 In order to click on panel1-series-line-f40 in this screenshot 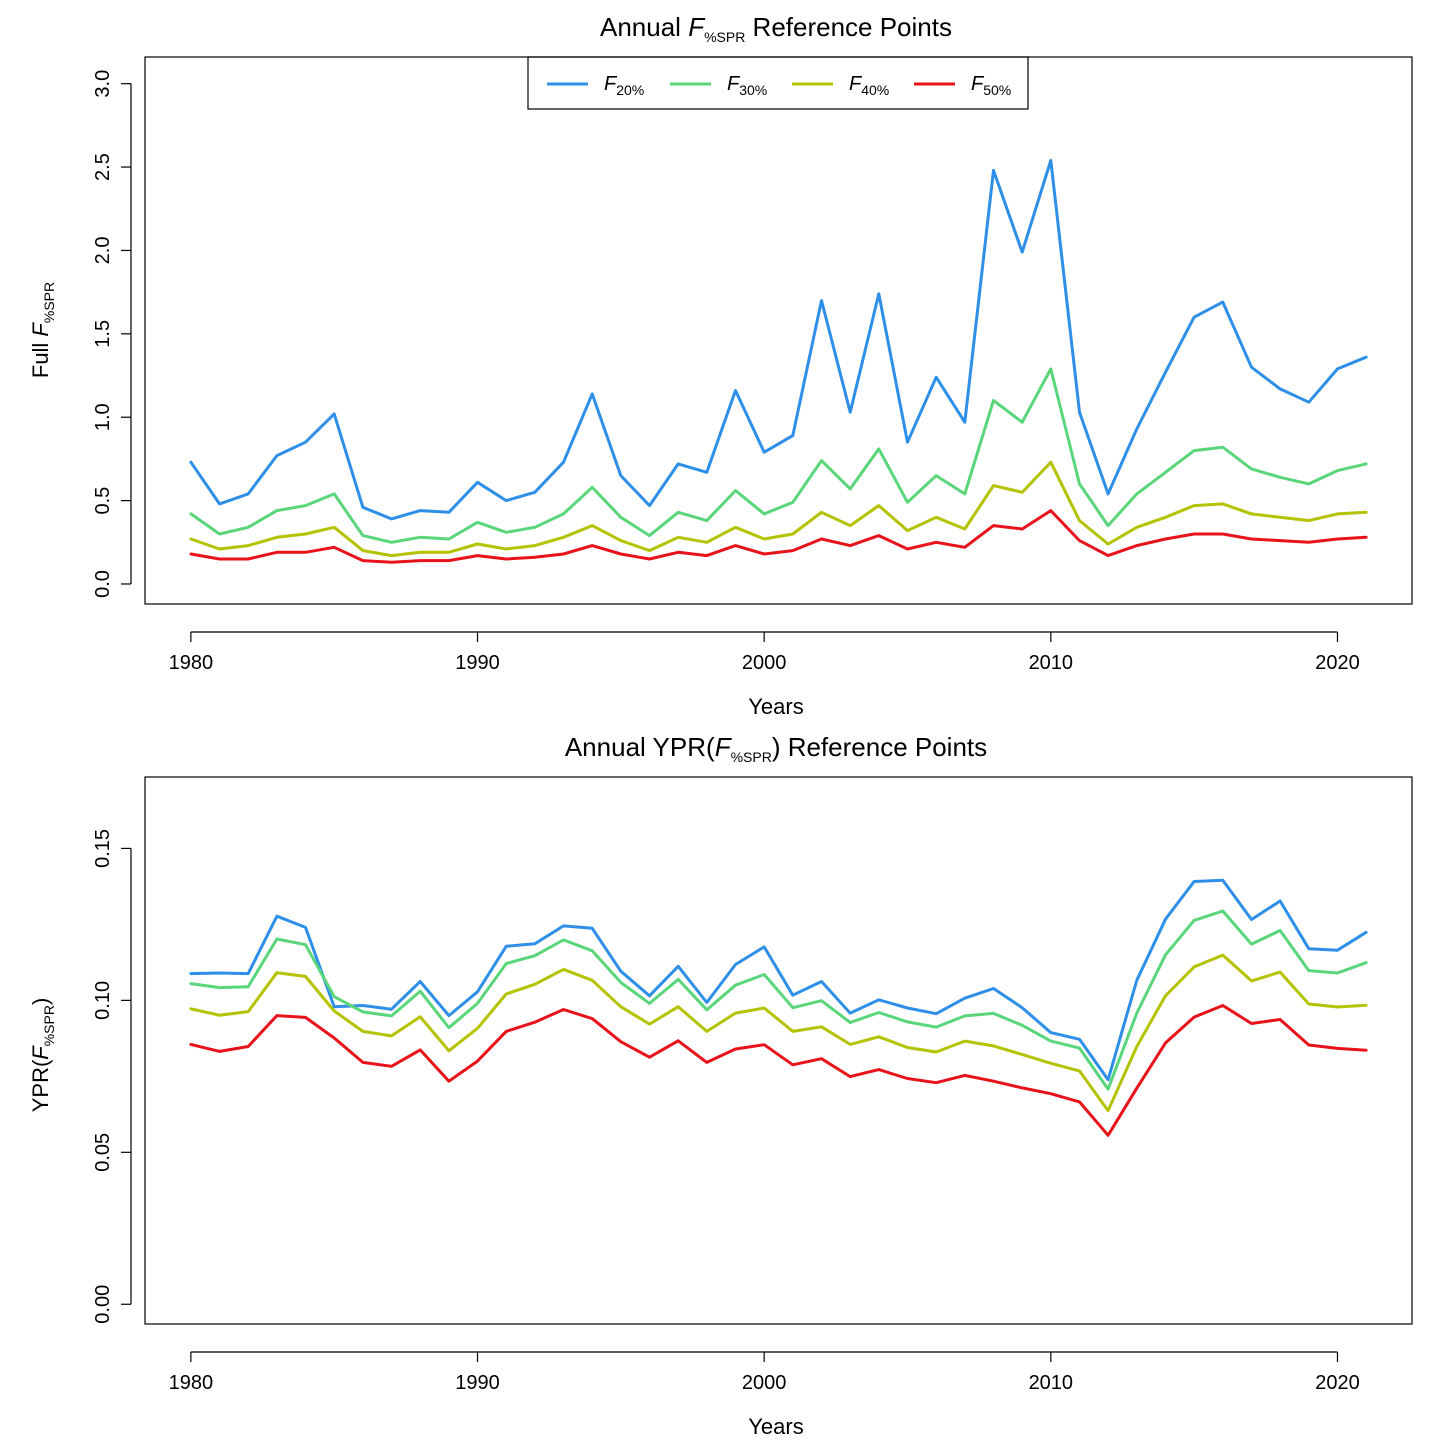, I will do `click(778, 509)`.